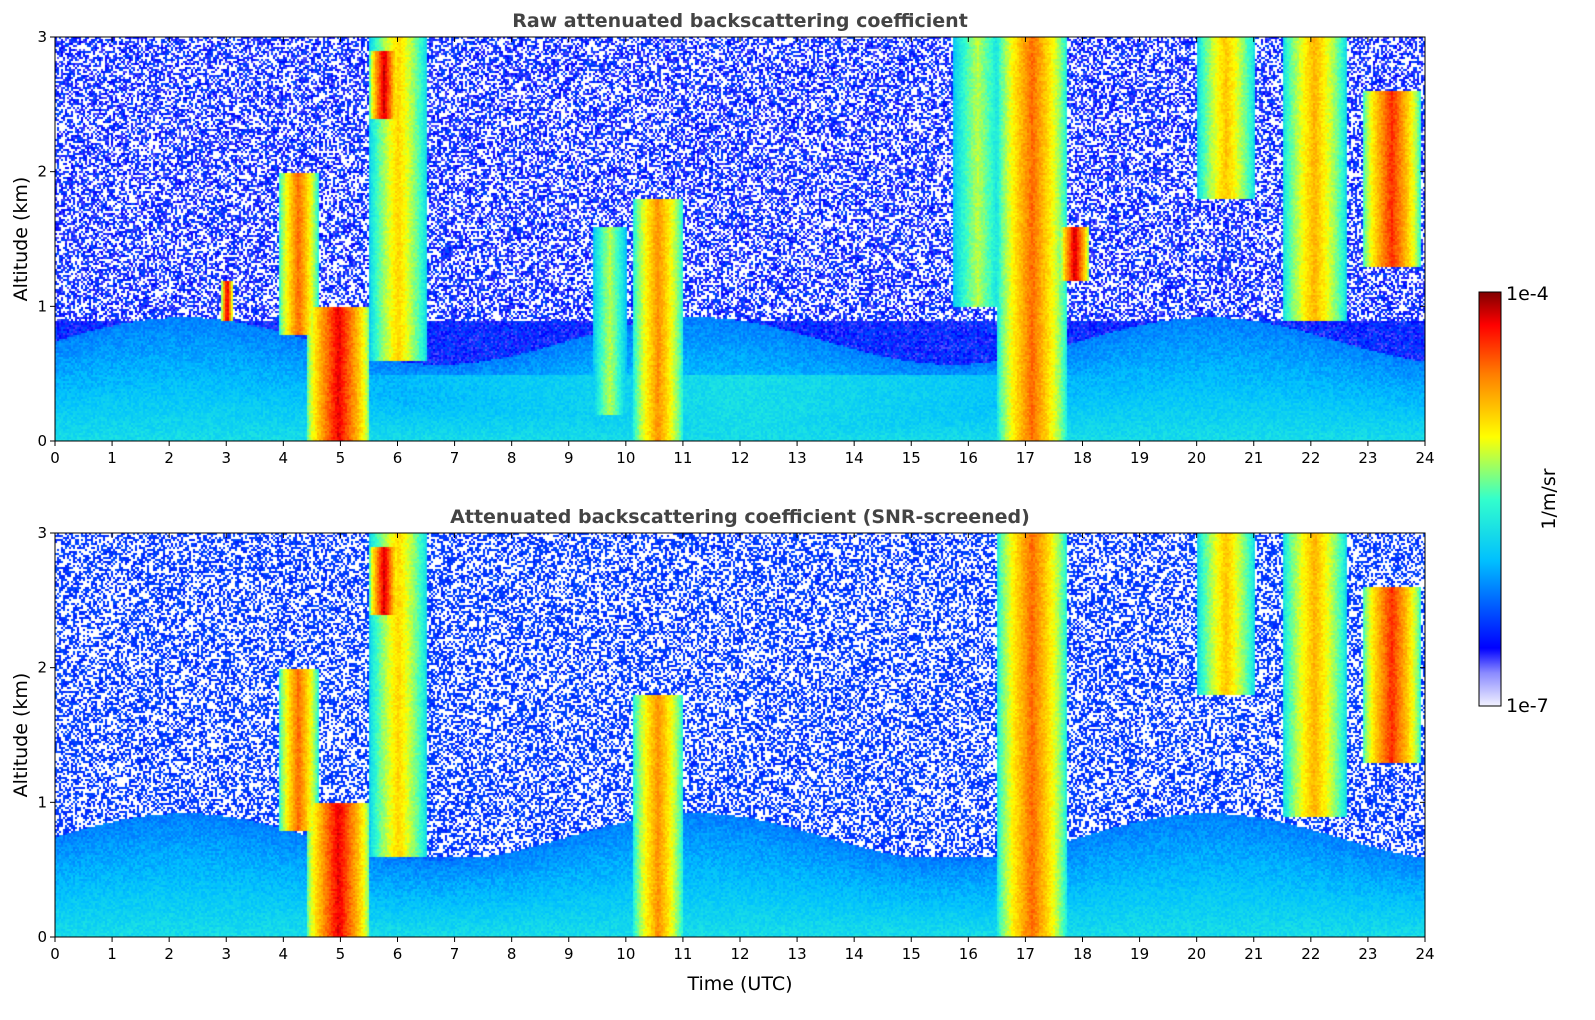  Describe the element at coordinates (1527, 706) in the screenshot. I see `colorbar-min-label: 1e-7` at that location.